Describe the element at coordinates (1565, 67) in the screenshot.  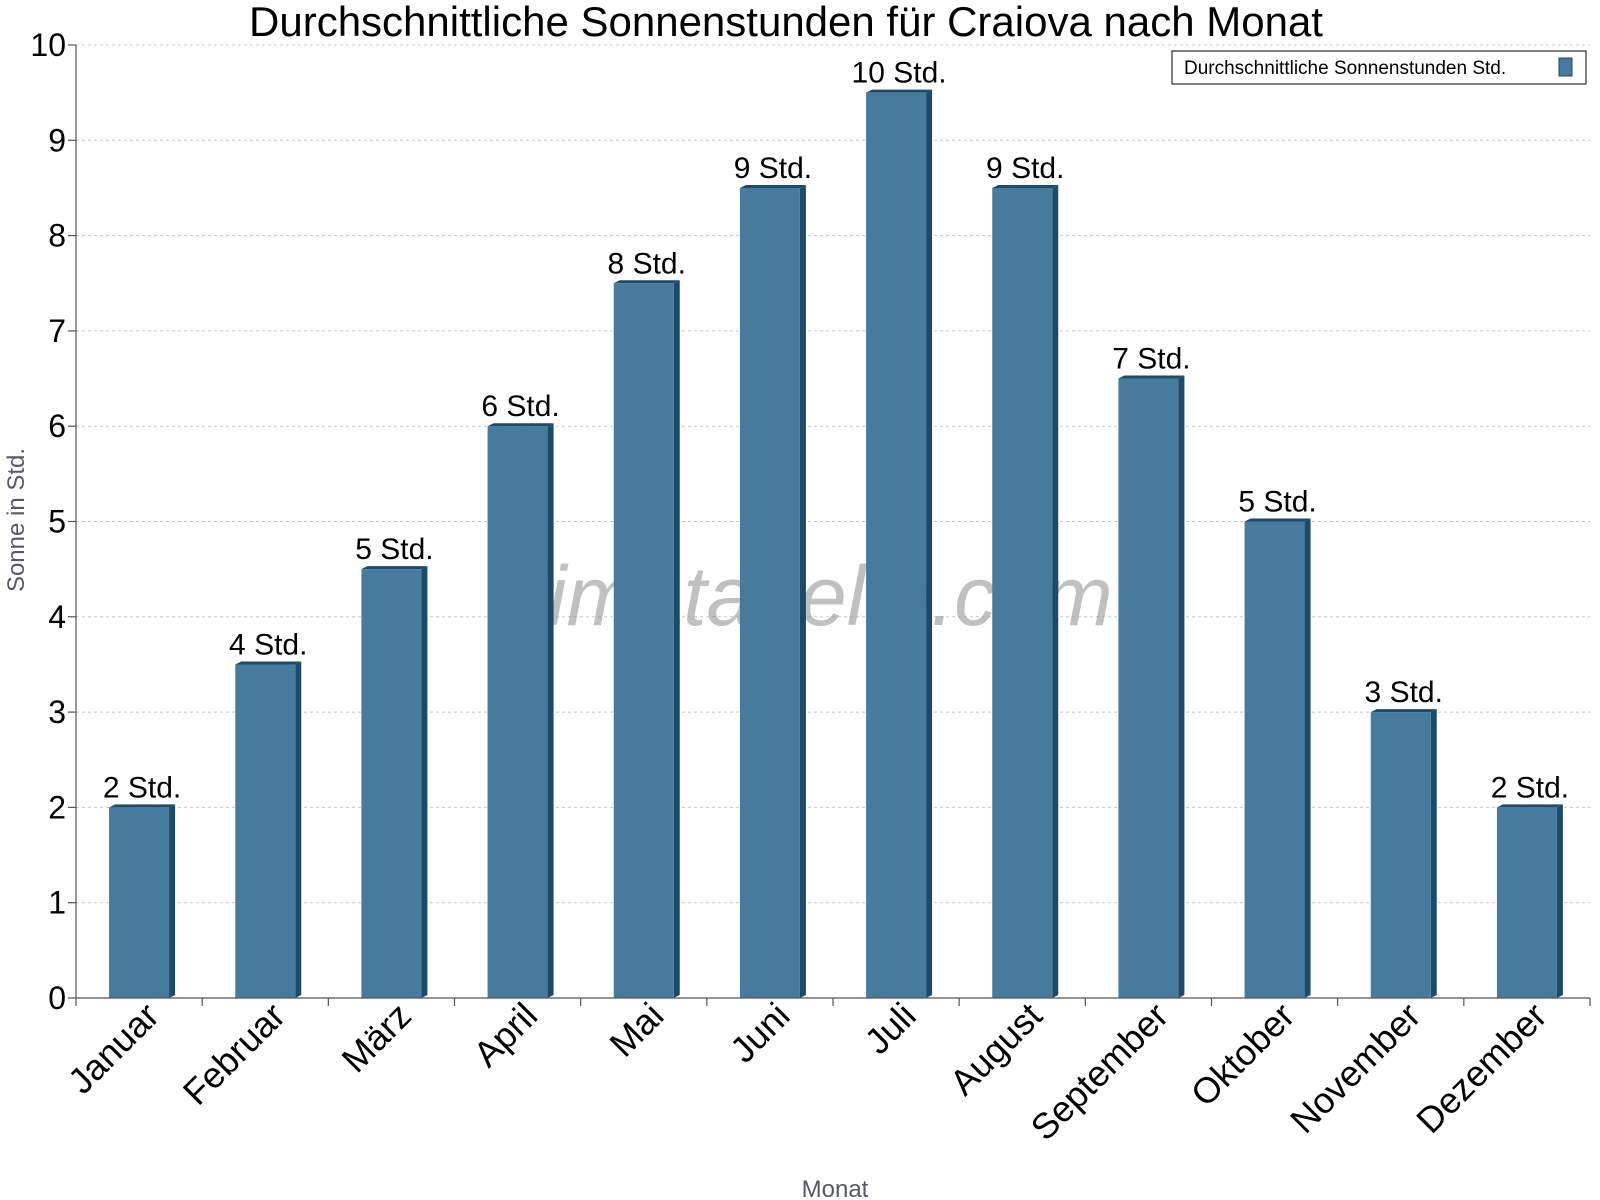
I see `legend-swatch` at that location.